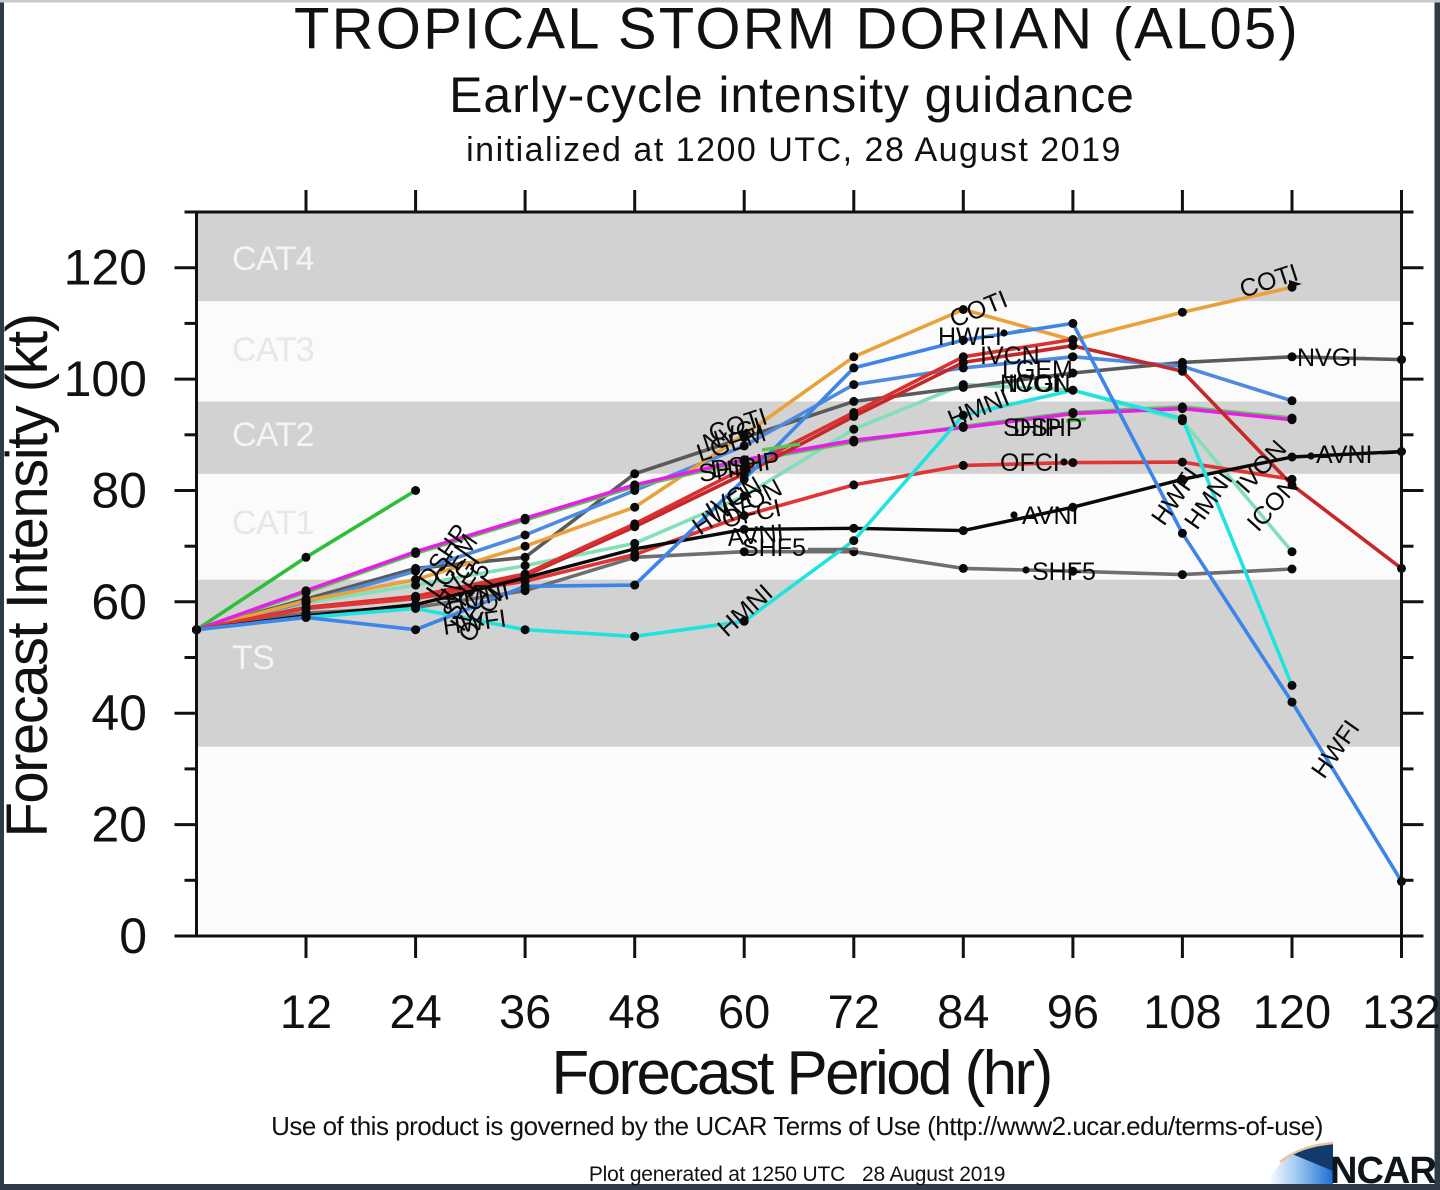 This screenshot has width=1440, height=1190. What do you see at coordinates (970, 337) in the screenshot?
I see `svg-text: HWFI` at bounding box center [970, 337].